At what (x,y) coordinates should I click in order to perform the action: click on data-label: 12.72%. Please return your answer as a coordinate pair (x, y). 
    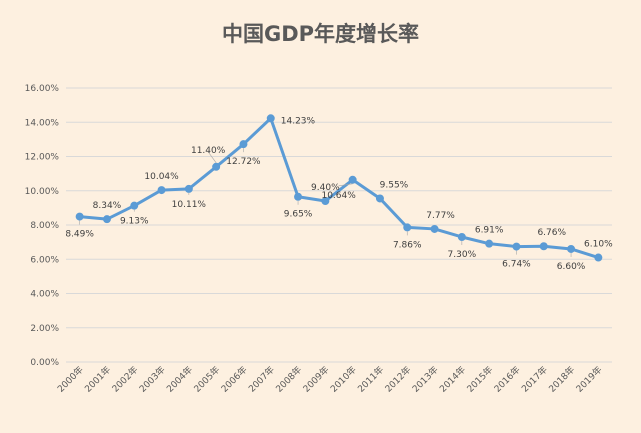
    Looking at the image, I should click on (243, 162).